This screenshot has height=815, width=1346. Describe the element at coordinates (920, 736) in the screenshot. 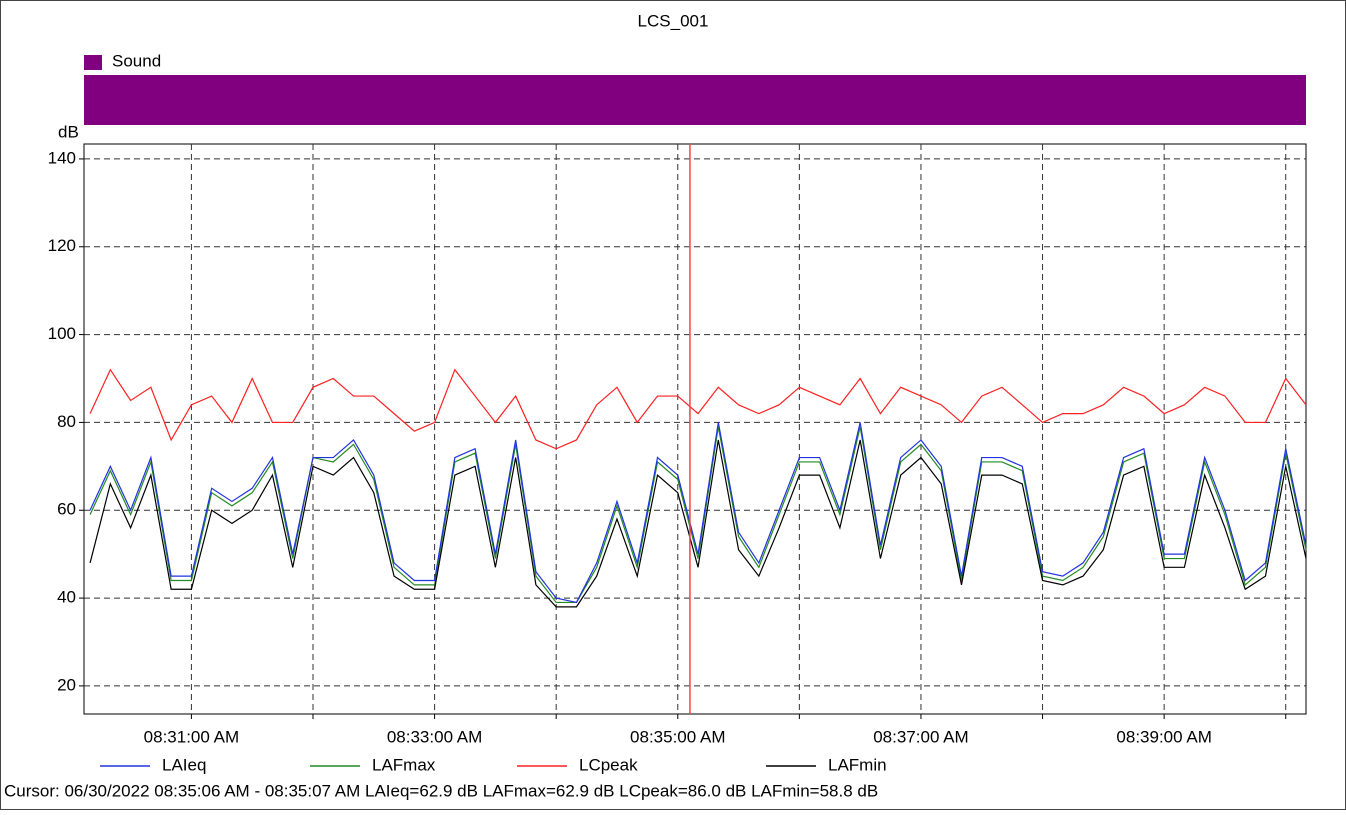

I see `x-tick-label: 08:37:00 AM` at that location.